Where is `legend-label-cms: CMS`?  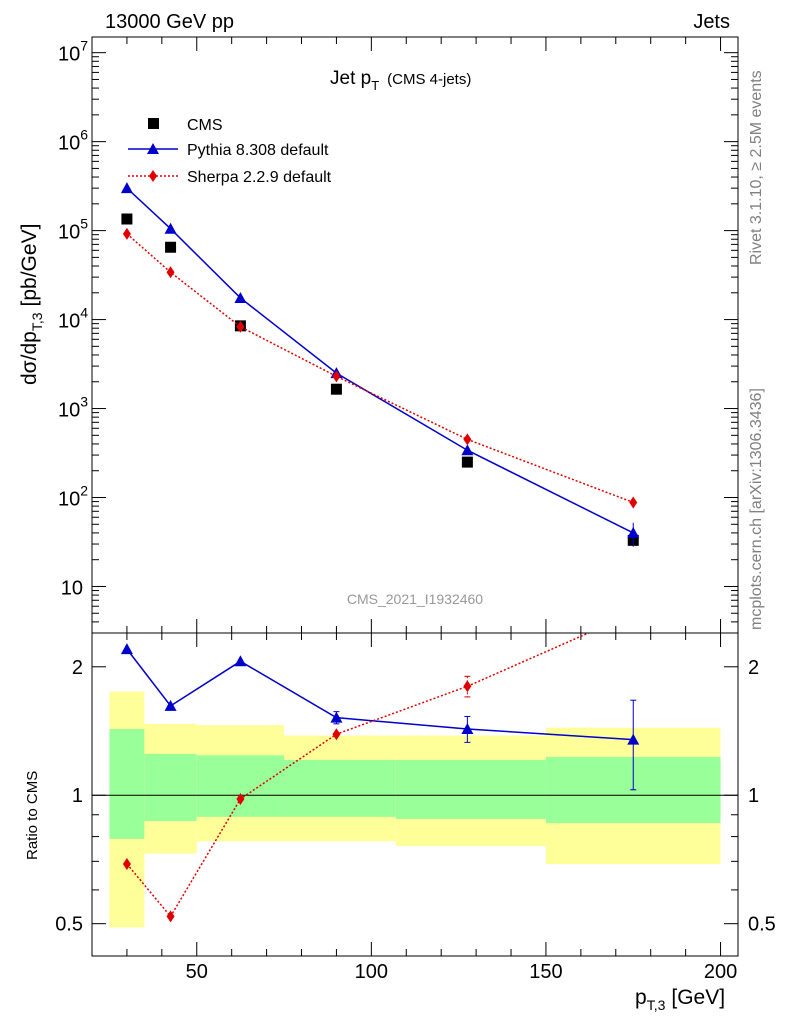 legend-label-cms: CMS is located at coordinates (205, 125).